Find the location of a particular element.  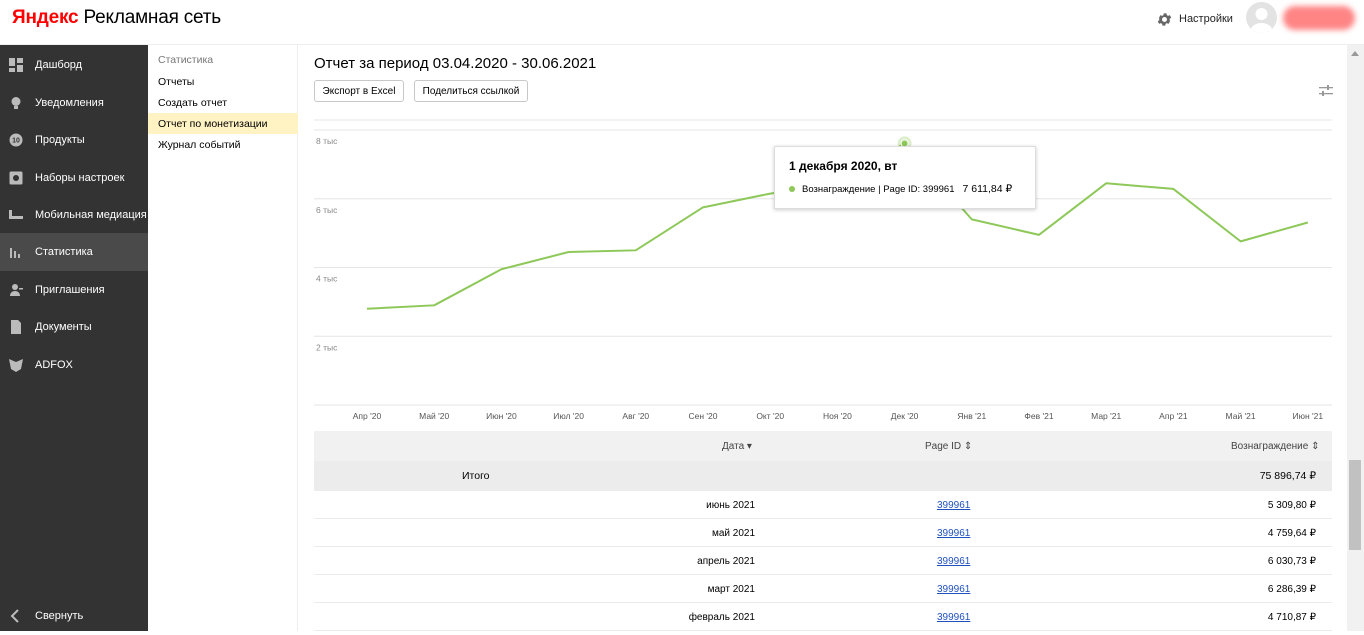

sidebar-item-documents: Документы is located at coordinates (74, 327).